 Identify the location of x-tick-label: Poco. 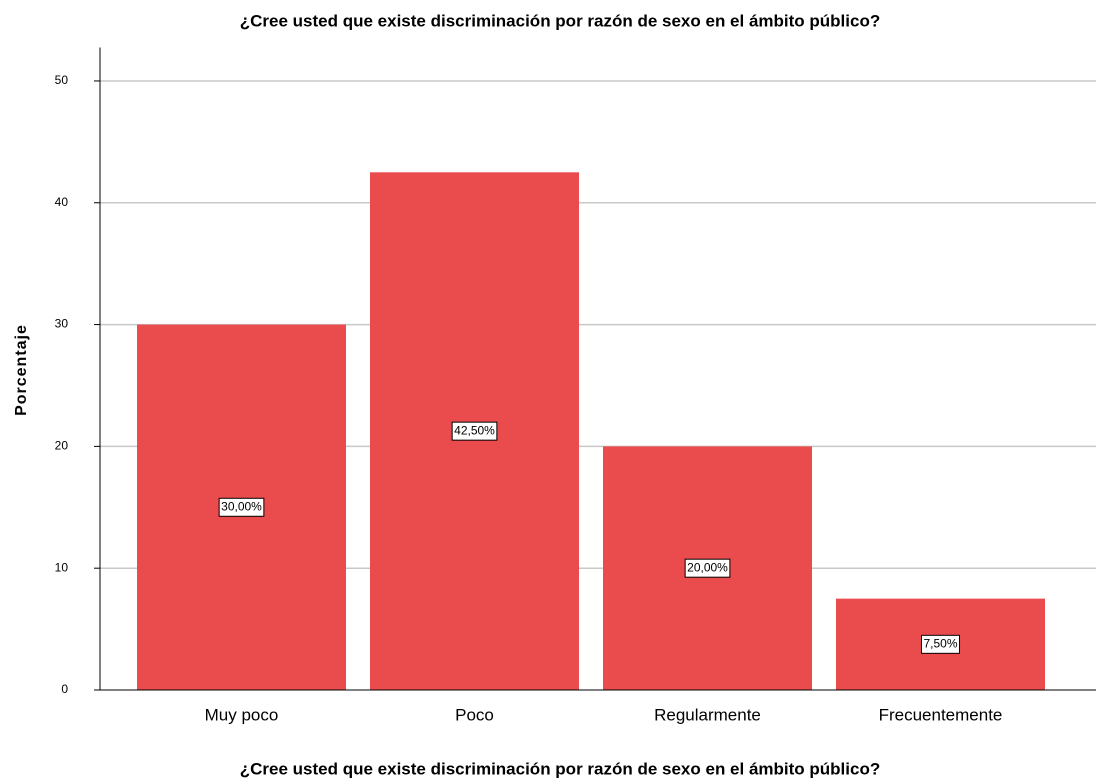
(474, 714).